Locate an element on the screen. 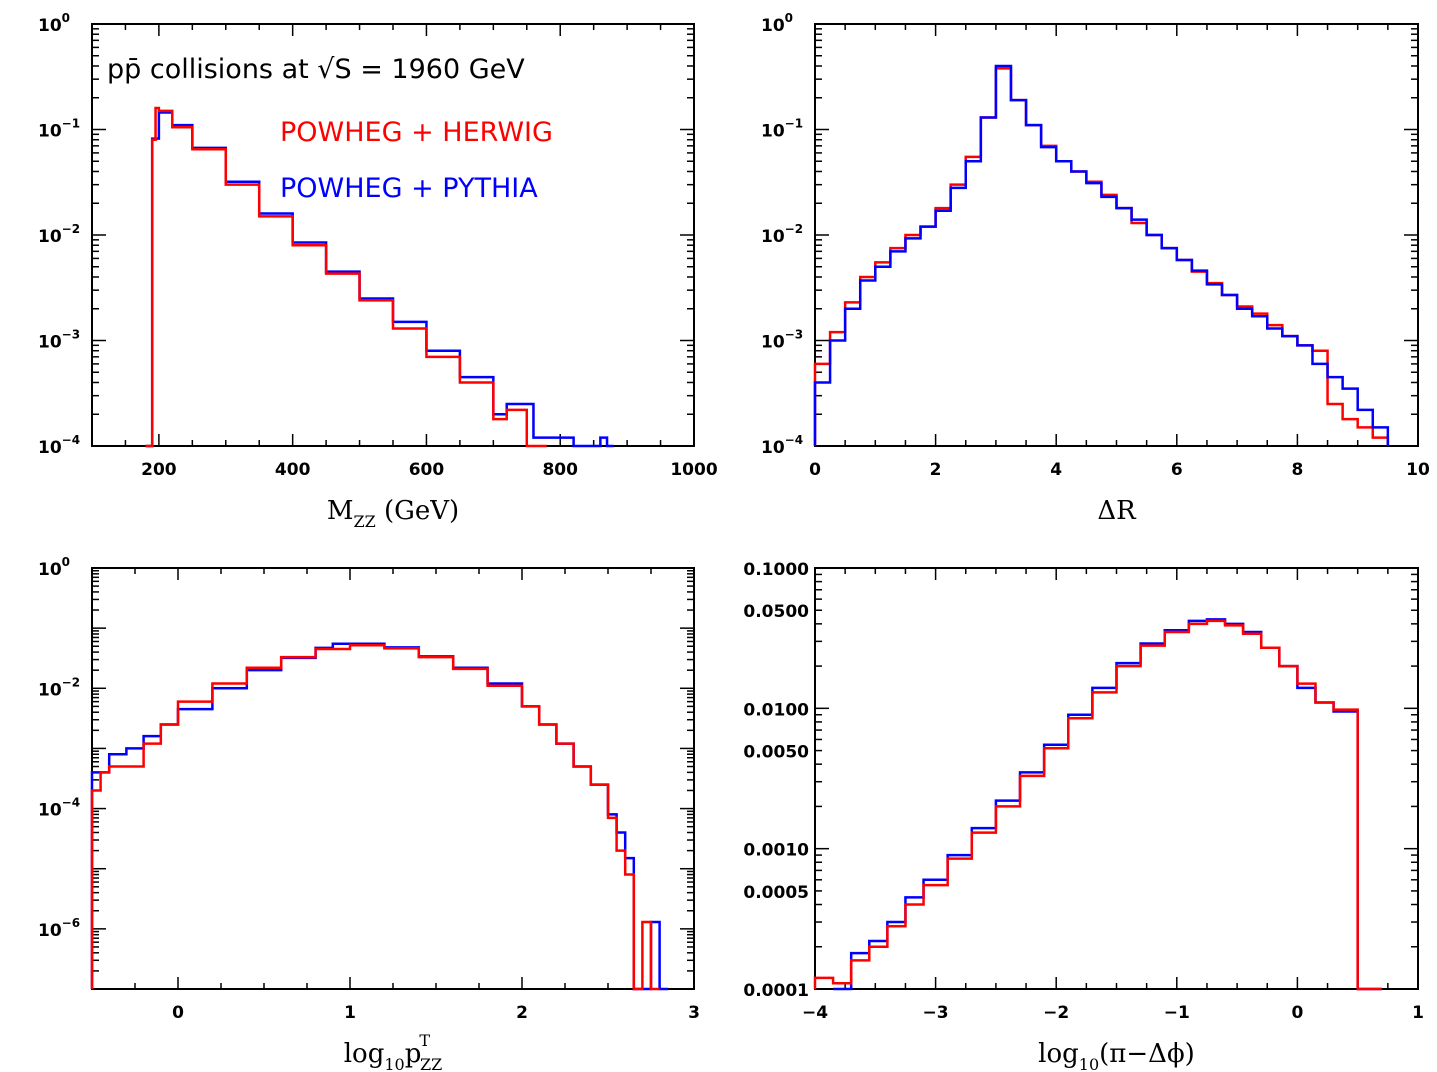 The height and width of the screenshot is (1072, 1437). x-tick-label: −3 is located at coordinates (936, 1013).